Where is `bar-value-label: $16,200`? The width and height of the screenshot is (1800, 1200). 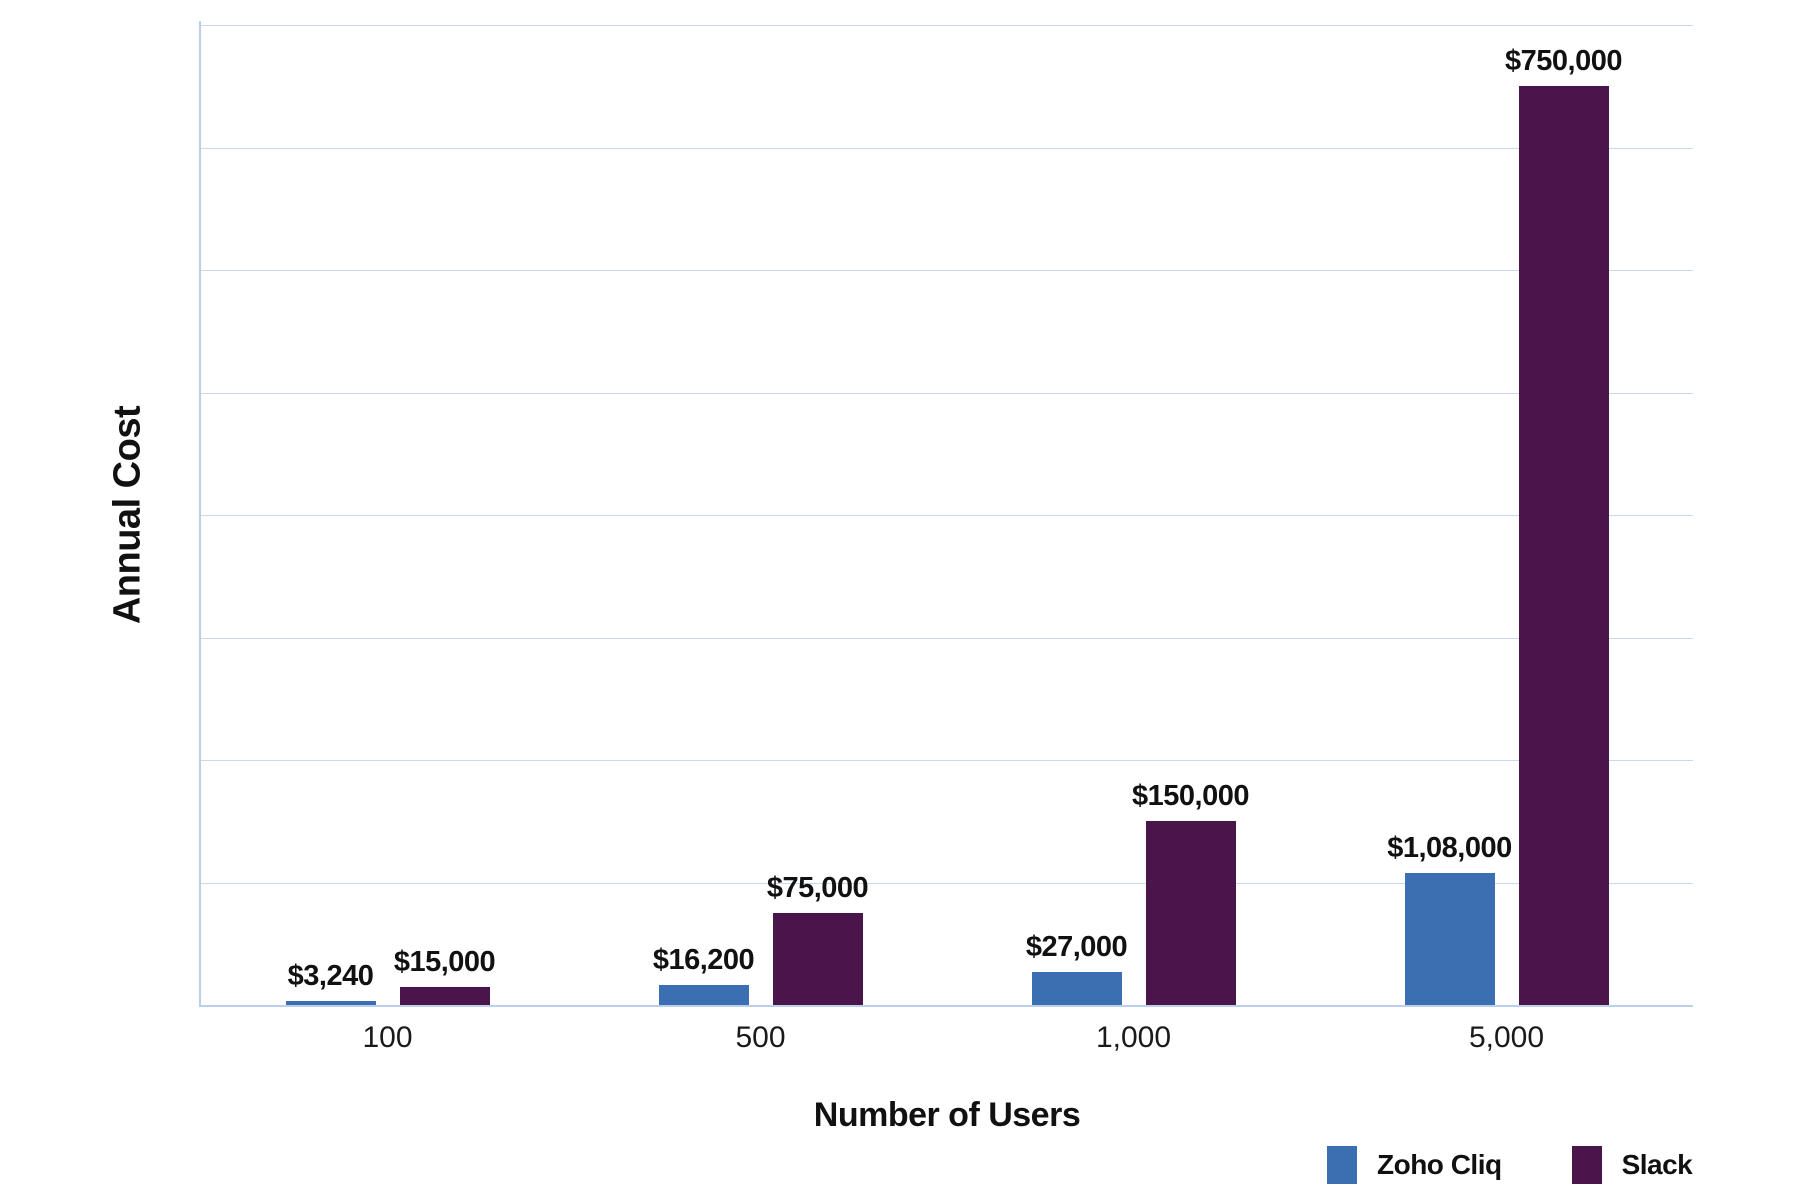
bar-value-label: $16,200 is located at coordinates (703, 960).